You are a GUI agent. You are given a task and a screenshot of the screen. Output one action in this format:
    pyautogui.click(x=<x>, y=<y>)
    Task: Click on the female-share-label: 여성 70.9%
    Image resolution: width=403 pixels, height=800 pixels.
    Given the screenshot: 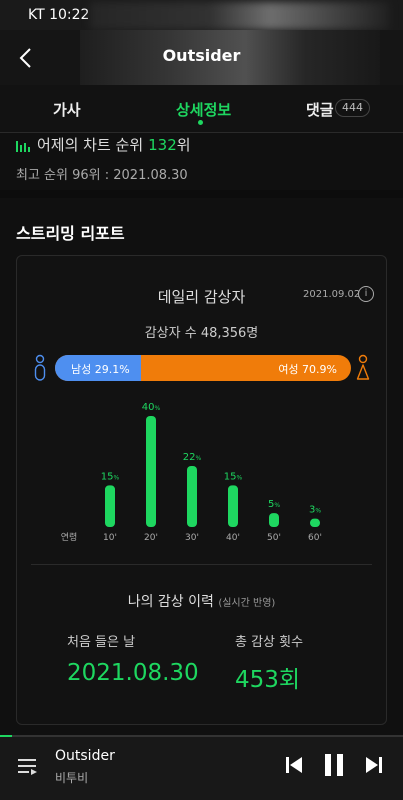 What is the action you would take?
    pyautogui.click(x=307, y=369)
    